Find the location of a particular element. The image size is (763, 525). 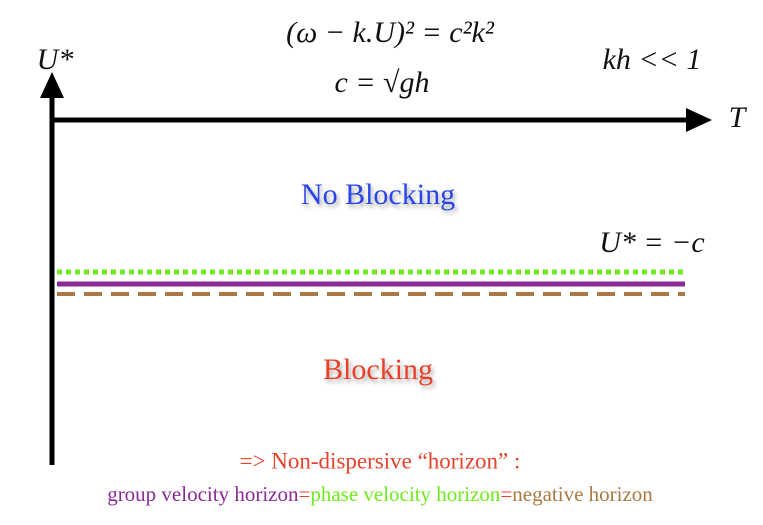

caption-line1: => Non-dispersive “horizon” : is located at coordinates (380, 460).